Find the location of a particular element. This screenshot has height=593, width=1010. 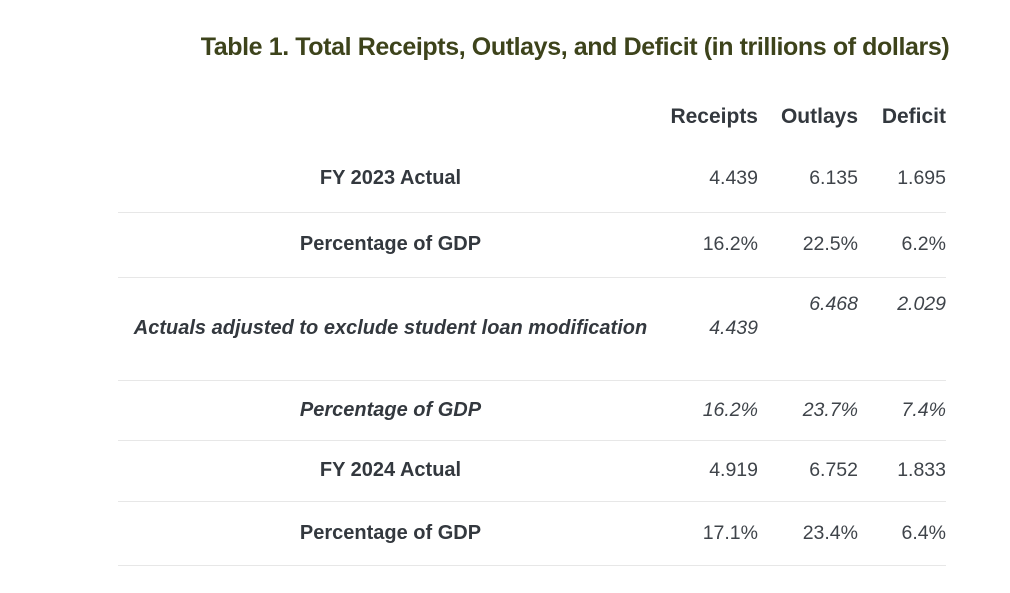

table-row-fy2024-gdp: Percentage of GDP 17.1% 23.4% 6.4% is located at coordinates (532, 533).